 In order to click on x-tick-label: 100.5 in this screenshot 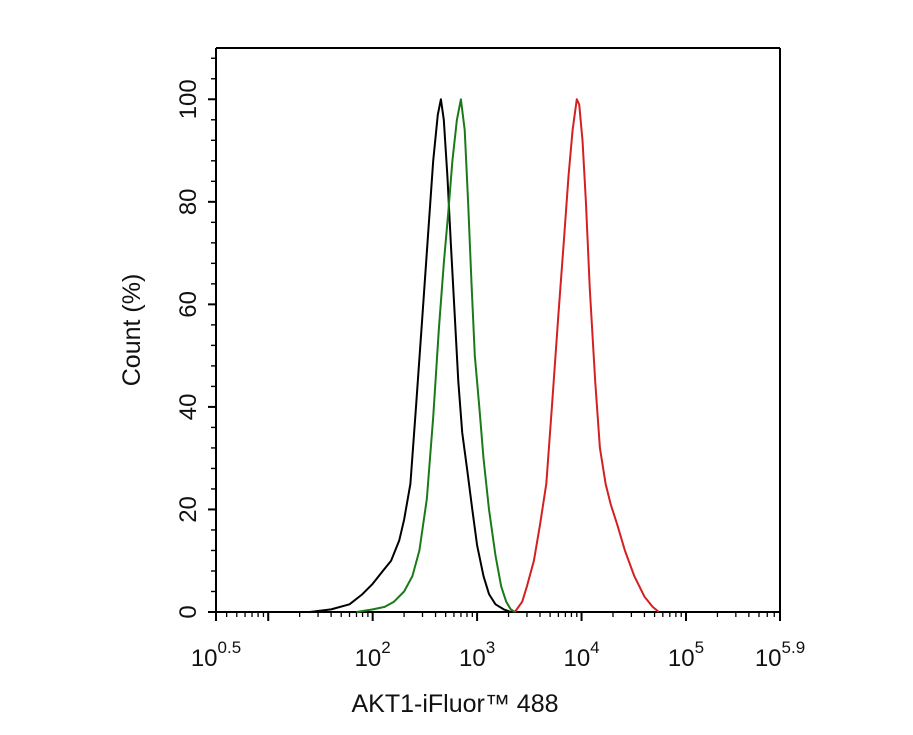, I will do `click(216, 655)`.